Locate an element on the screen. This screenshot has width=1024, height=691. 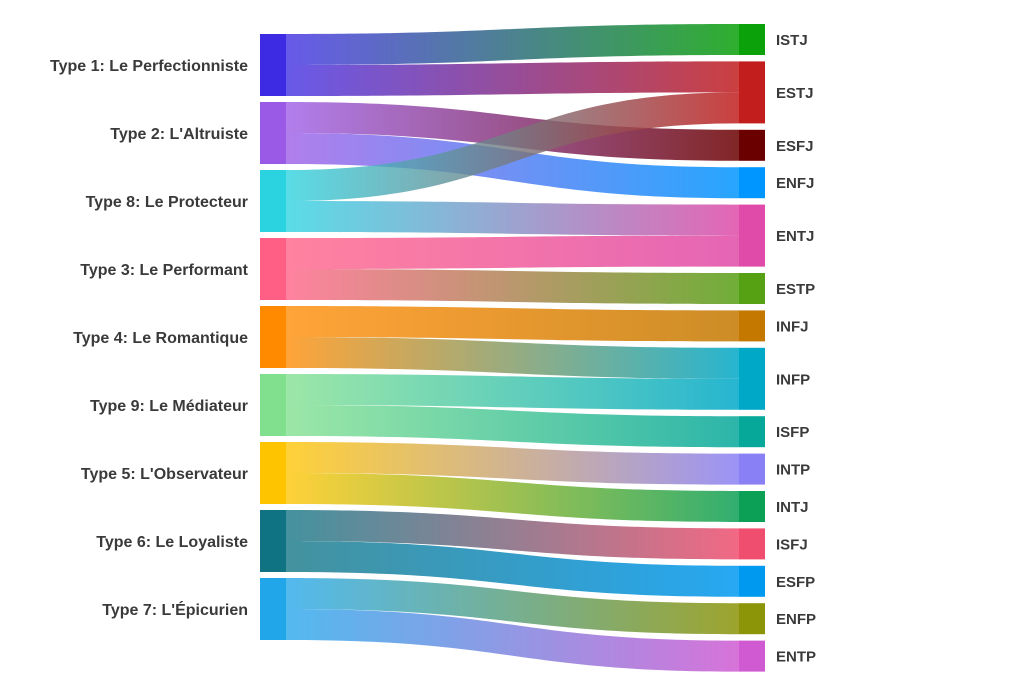
link-t3-estp is located at coordinates (512, 286).